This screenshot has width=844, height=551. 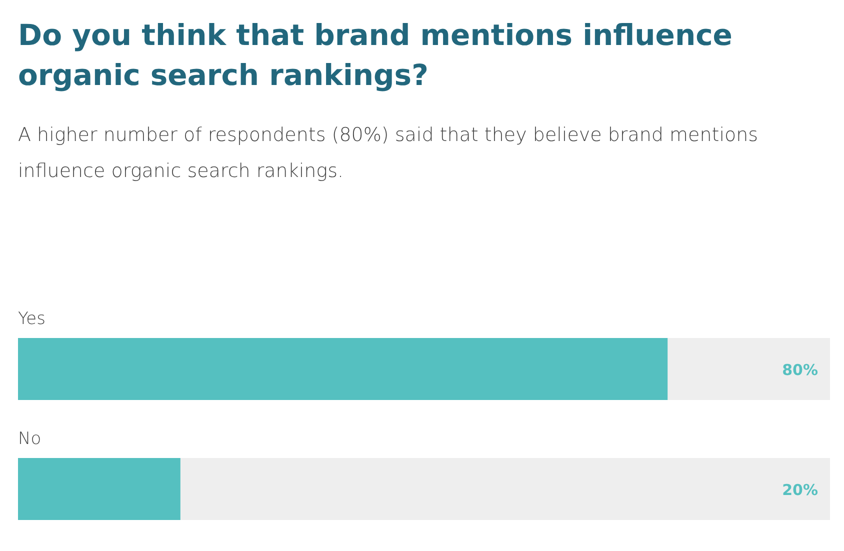 What do you see at coordinates (388, 153) in the screenshot?
I see `chart-subtitle: A higher number of respondents (80%) said that they believe brand mentions influence organic search rankings.` at bounding box center [388, 153].